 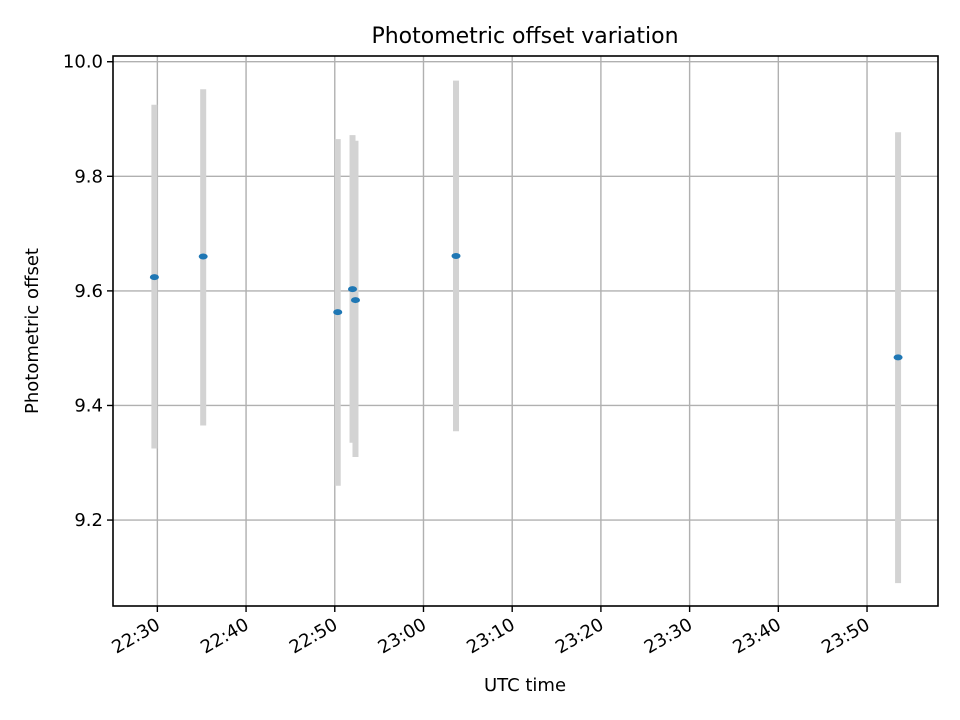 I want to click on y-tick-label: 9.8, so click(x=88, y=176).